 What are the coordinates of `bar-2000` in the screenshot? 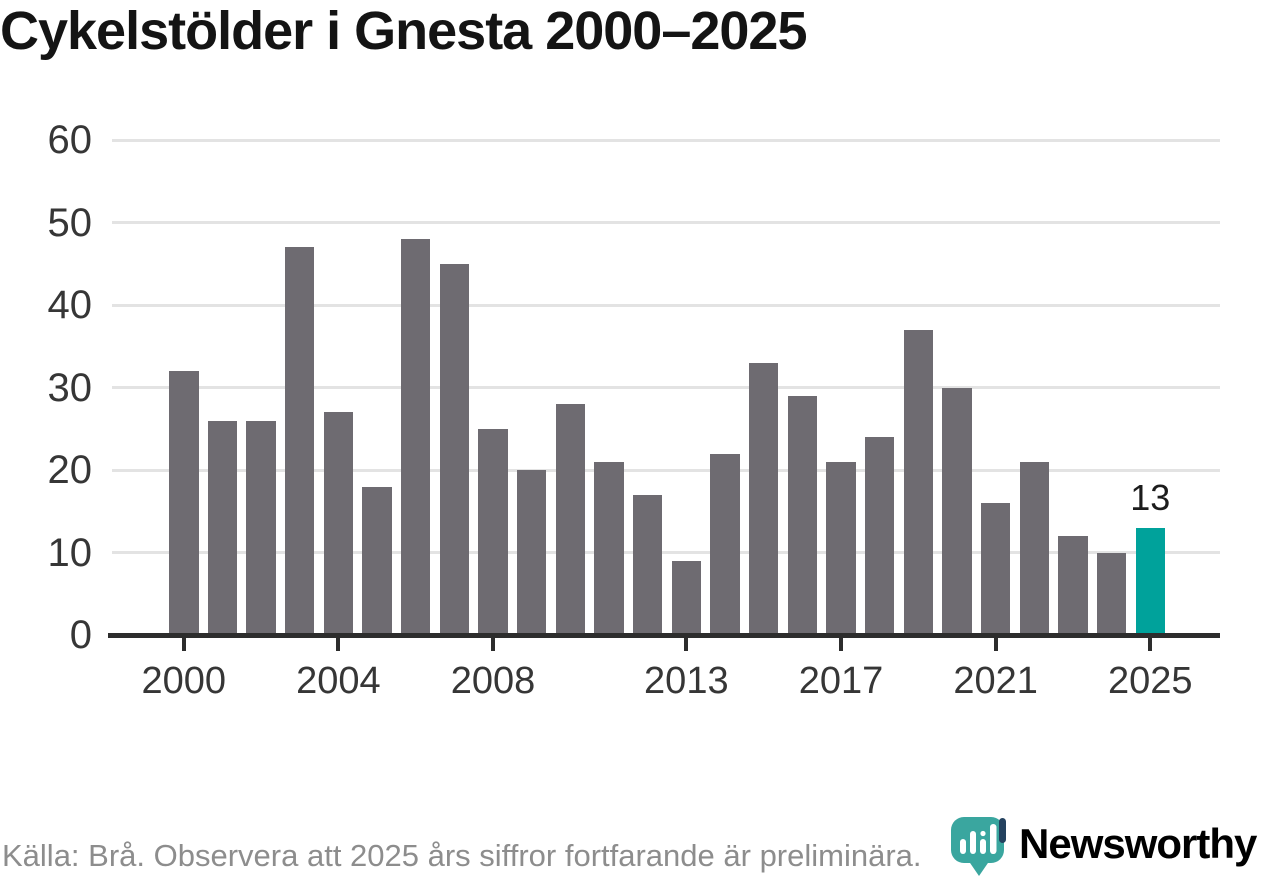 It's located at (184, 503).